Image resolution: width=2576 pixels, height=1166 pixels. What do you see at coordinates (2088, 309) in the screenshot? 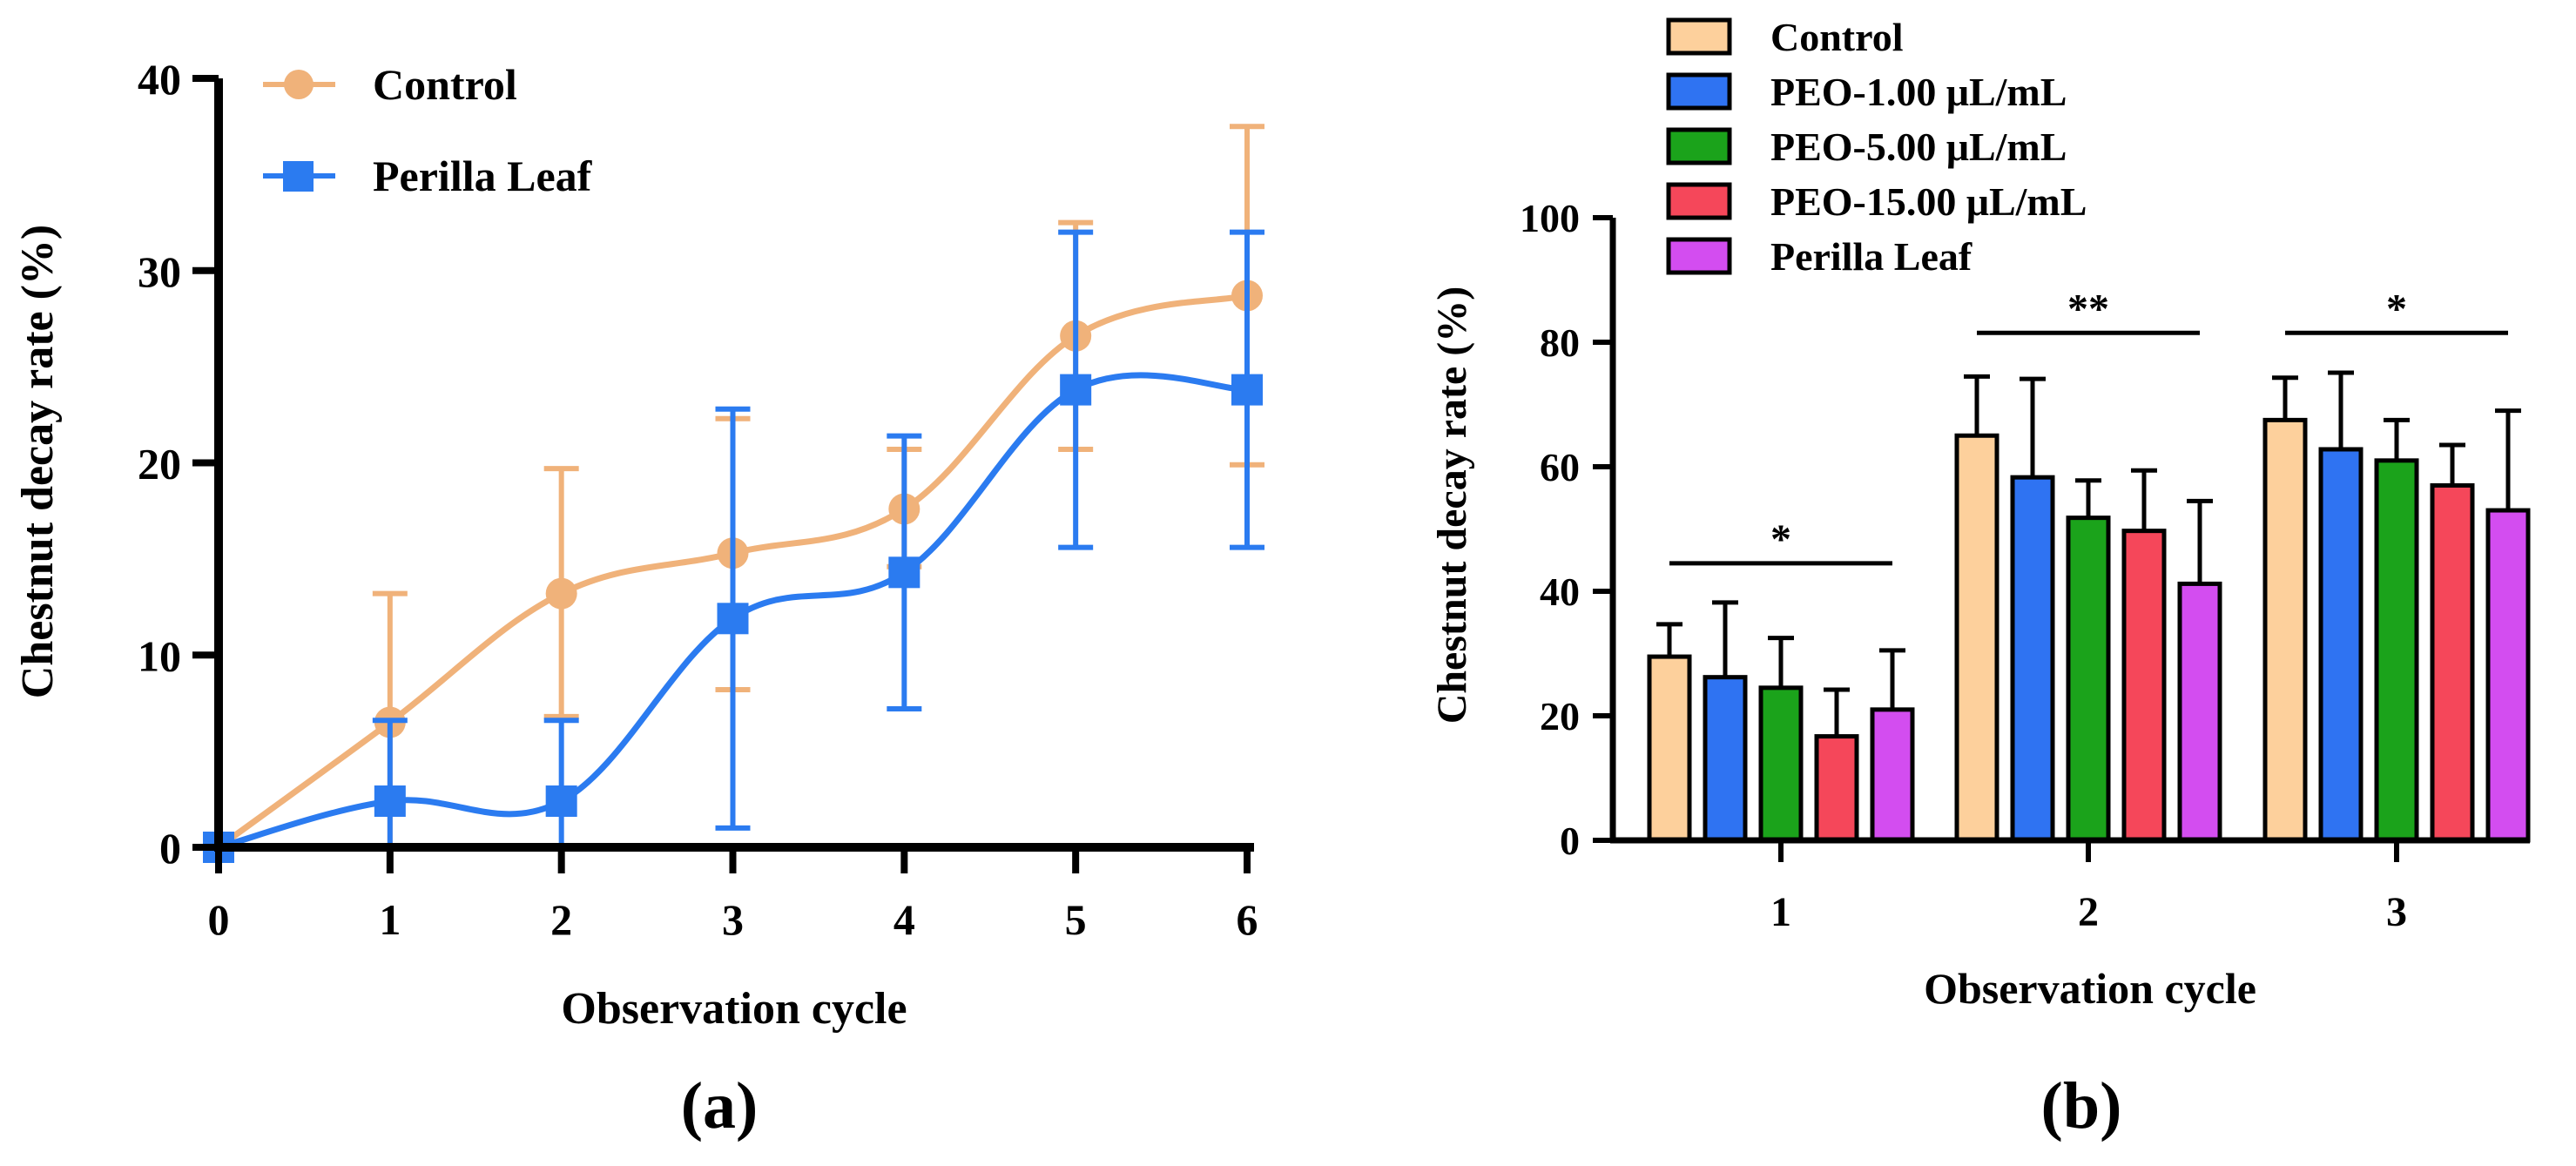
I see `significance-marker: **` at bounding box center [2088, 309].